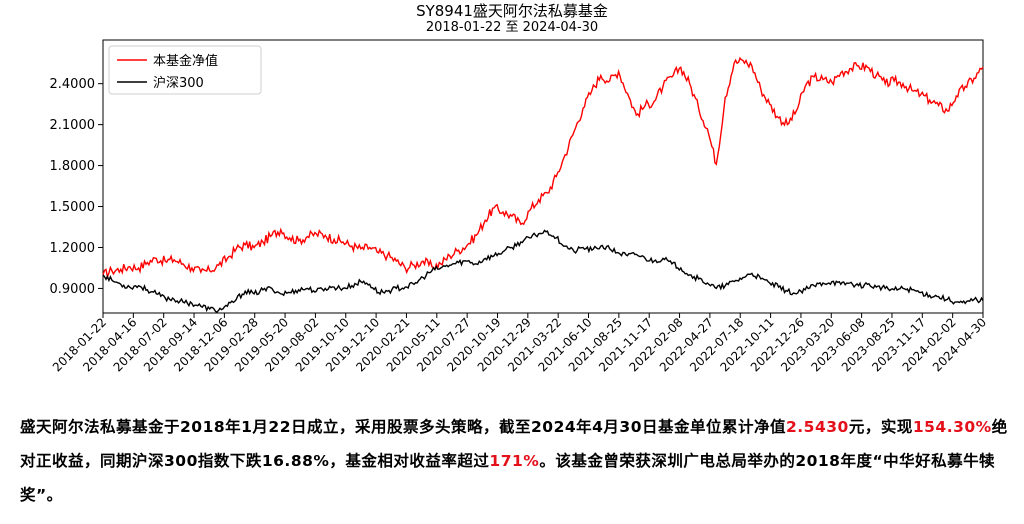 This screenshot has height=524, width=1024. I want to click on legend: 本基金净值 沪深300, so click(185, 70).